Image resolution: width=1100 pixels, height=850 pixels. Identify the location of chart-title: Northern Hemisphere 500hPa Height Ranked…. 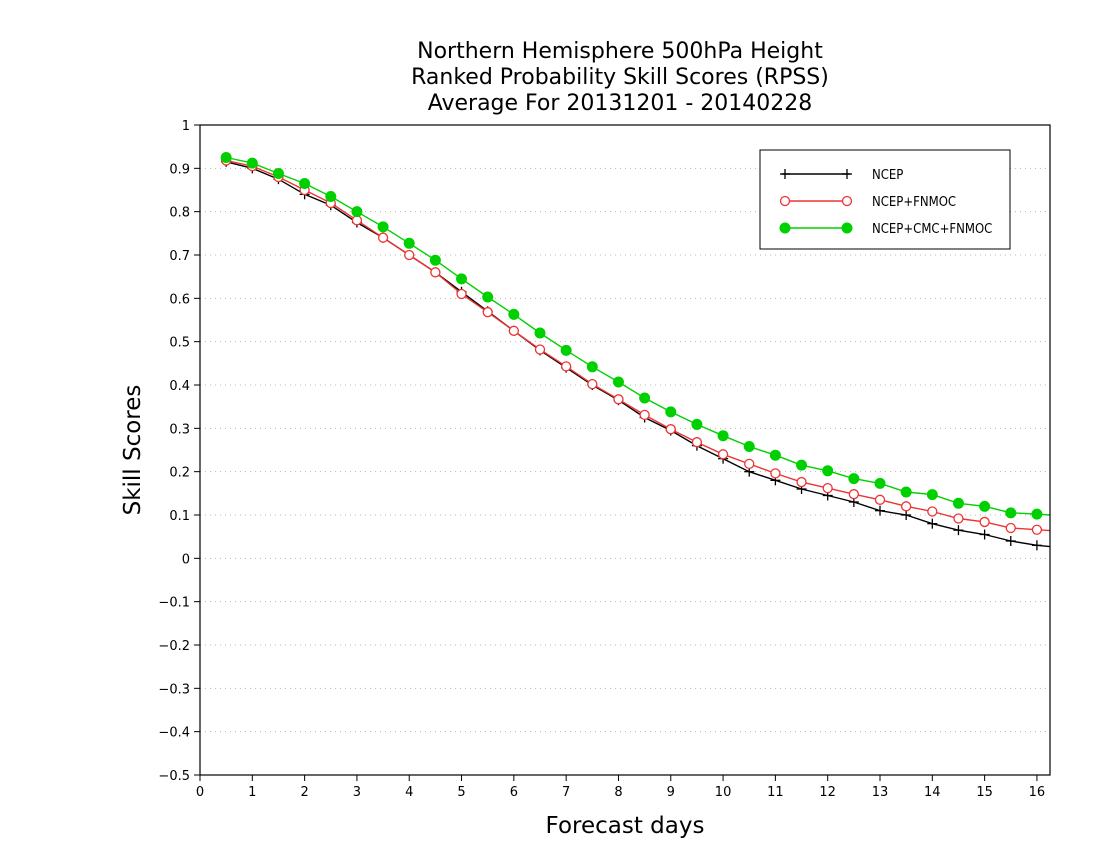
(620, 77).